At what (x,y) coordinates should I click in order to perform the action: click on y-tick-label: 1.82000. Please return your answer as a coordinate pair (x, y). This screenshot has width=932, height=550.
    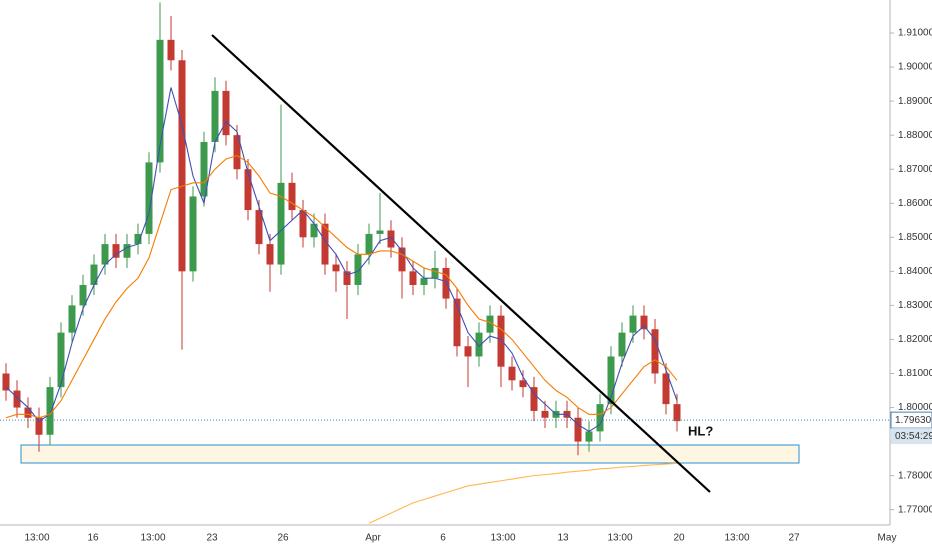
    Looking at the image, I should click on (915, 339).